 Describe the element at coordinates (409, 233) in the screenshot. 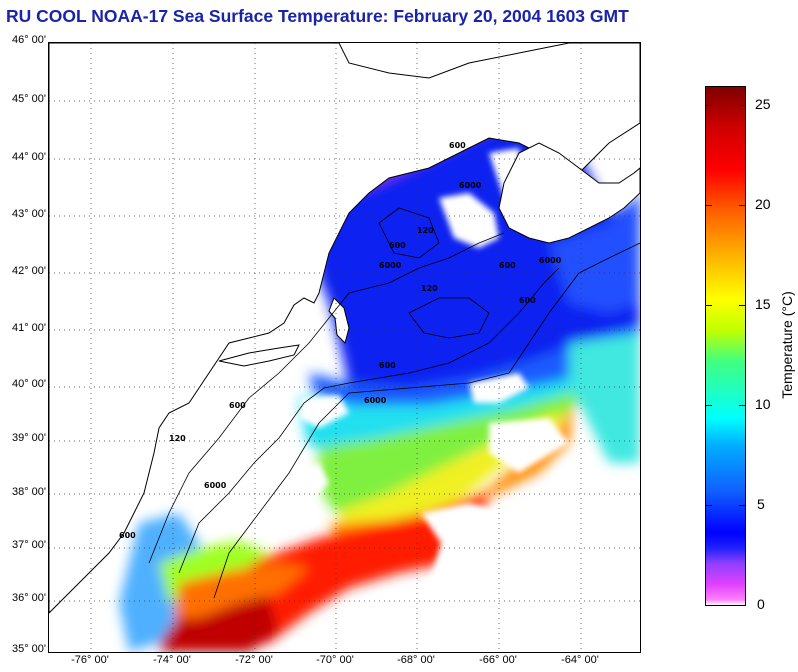

I see `isobath-basin` at that location.